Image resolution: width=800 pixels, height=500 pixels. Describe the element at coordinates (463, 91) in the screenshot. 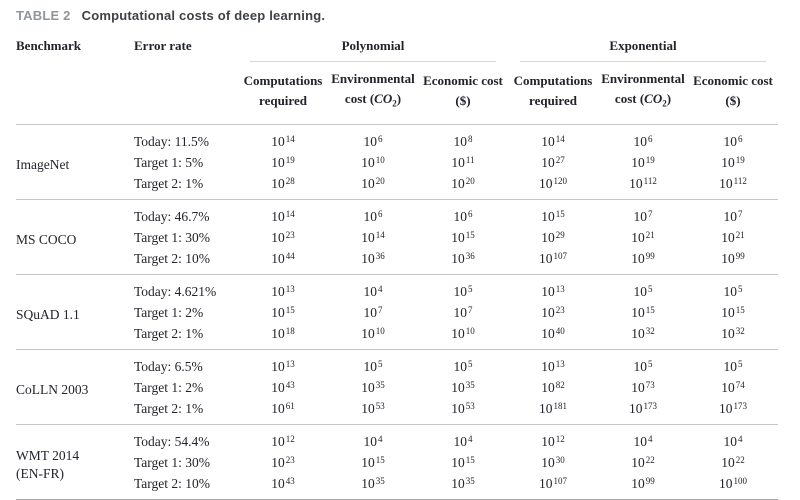

I see `header-poly-economic-cost: Economic cost ($)` at that location.